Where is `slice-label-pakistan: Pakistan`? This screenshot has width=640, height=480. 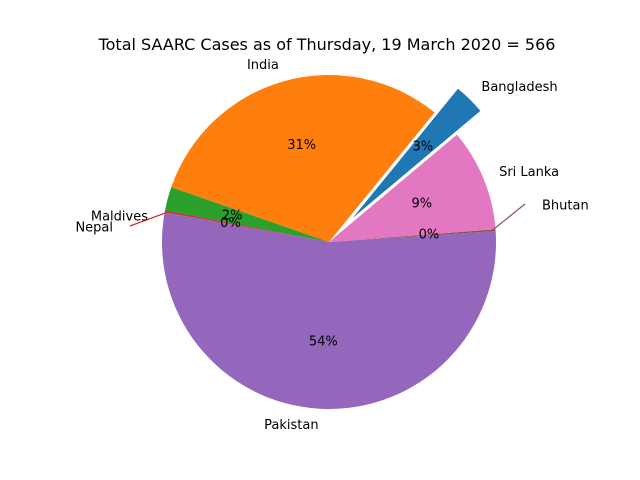 slice-label-pakistan: Pakistan is located at coordinates (291, 425).